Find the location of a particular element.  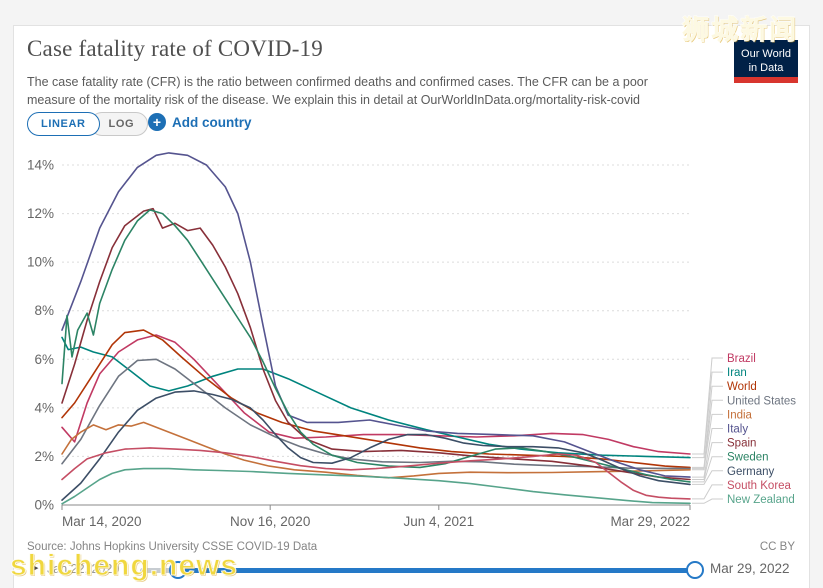

series-line-germany is located at coordinates (376, 445).